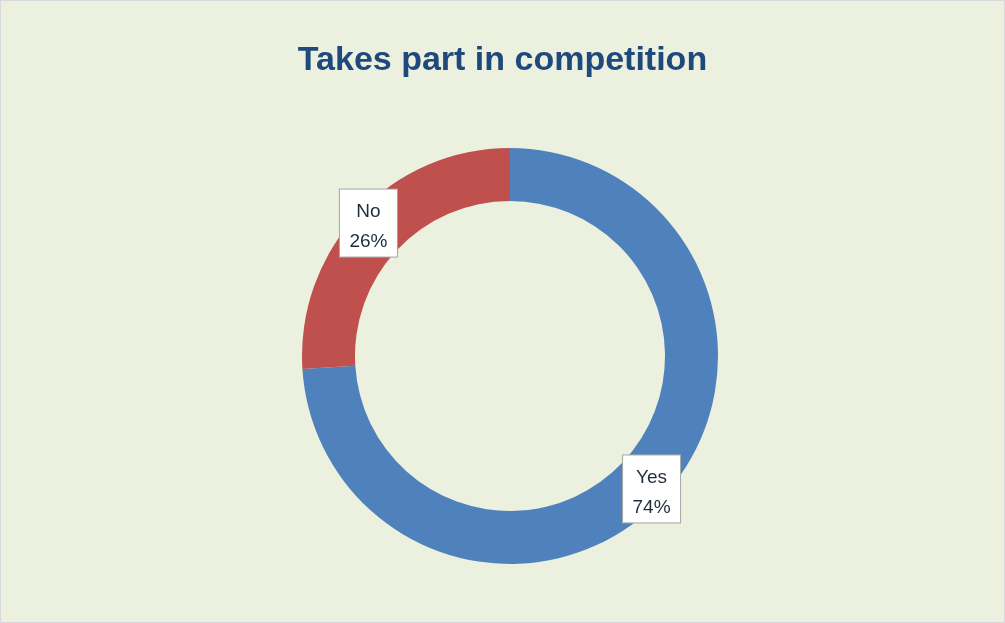  What do you see at coordinates (502, 58) in the screenshot?
I see `chart-title: Takes part in competition` at bounding box center [502, 58].